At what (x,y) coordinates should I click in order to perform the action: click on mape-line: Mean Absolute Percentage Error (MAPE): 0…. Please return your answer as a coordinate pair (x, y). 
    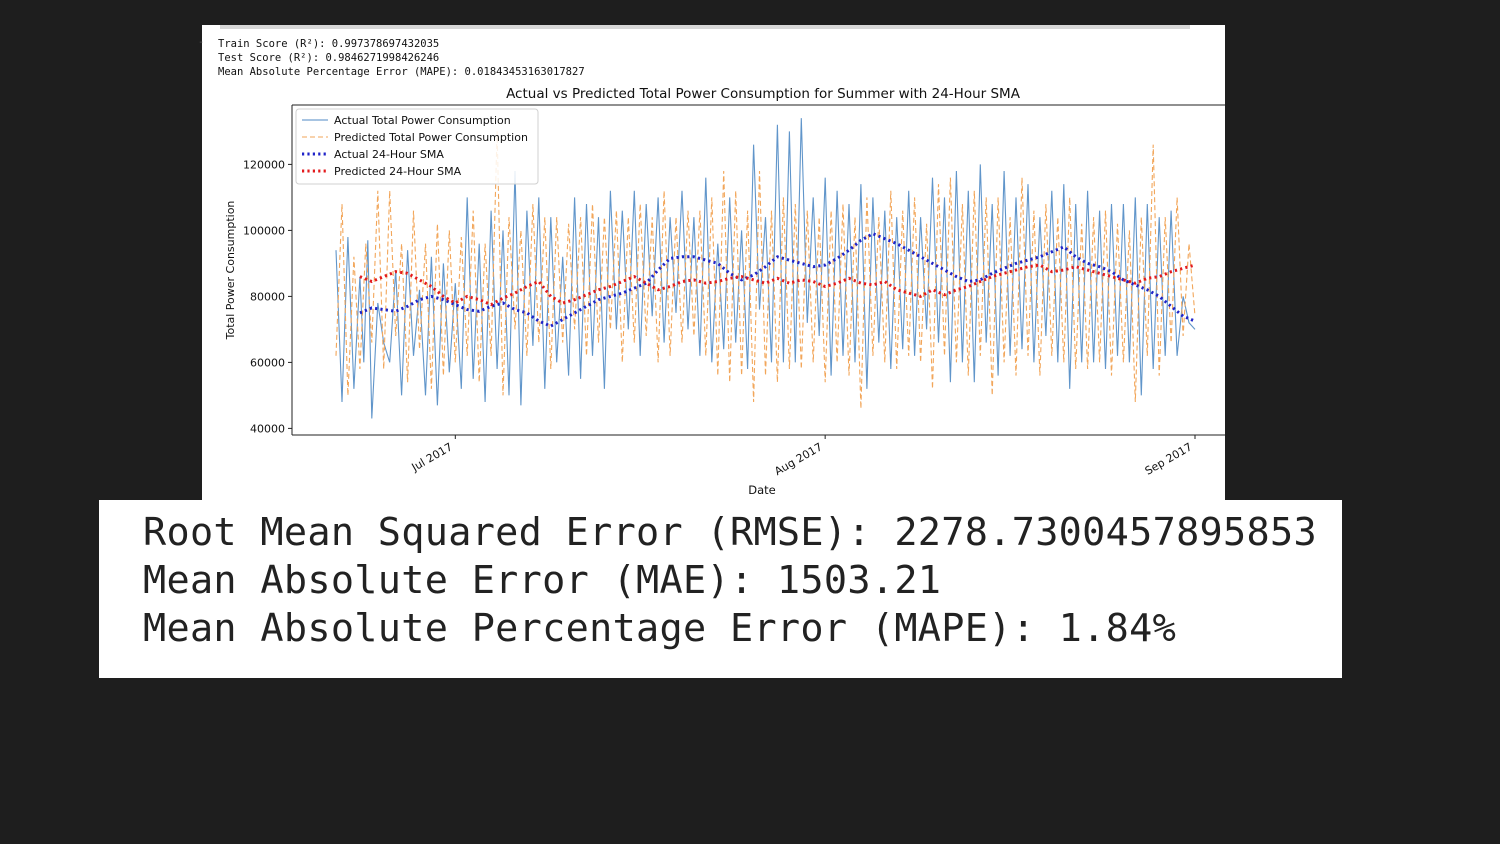
    Looking at the image, I should click on (401, 72).